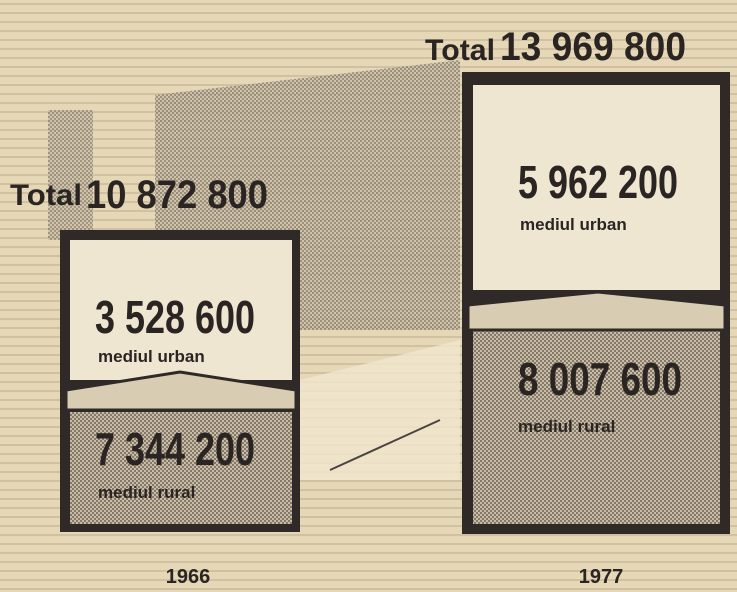 The image size is (737, 592). I want to click on segment-value: 3 528 600, so click(175, 317).